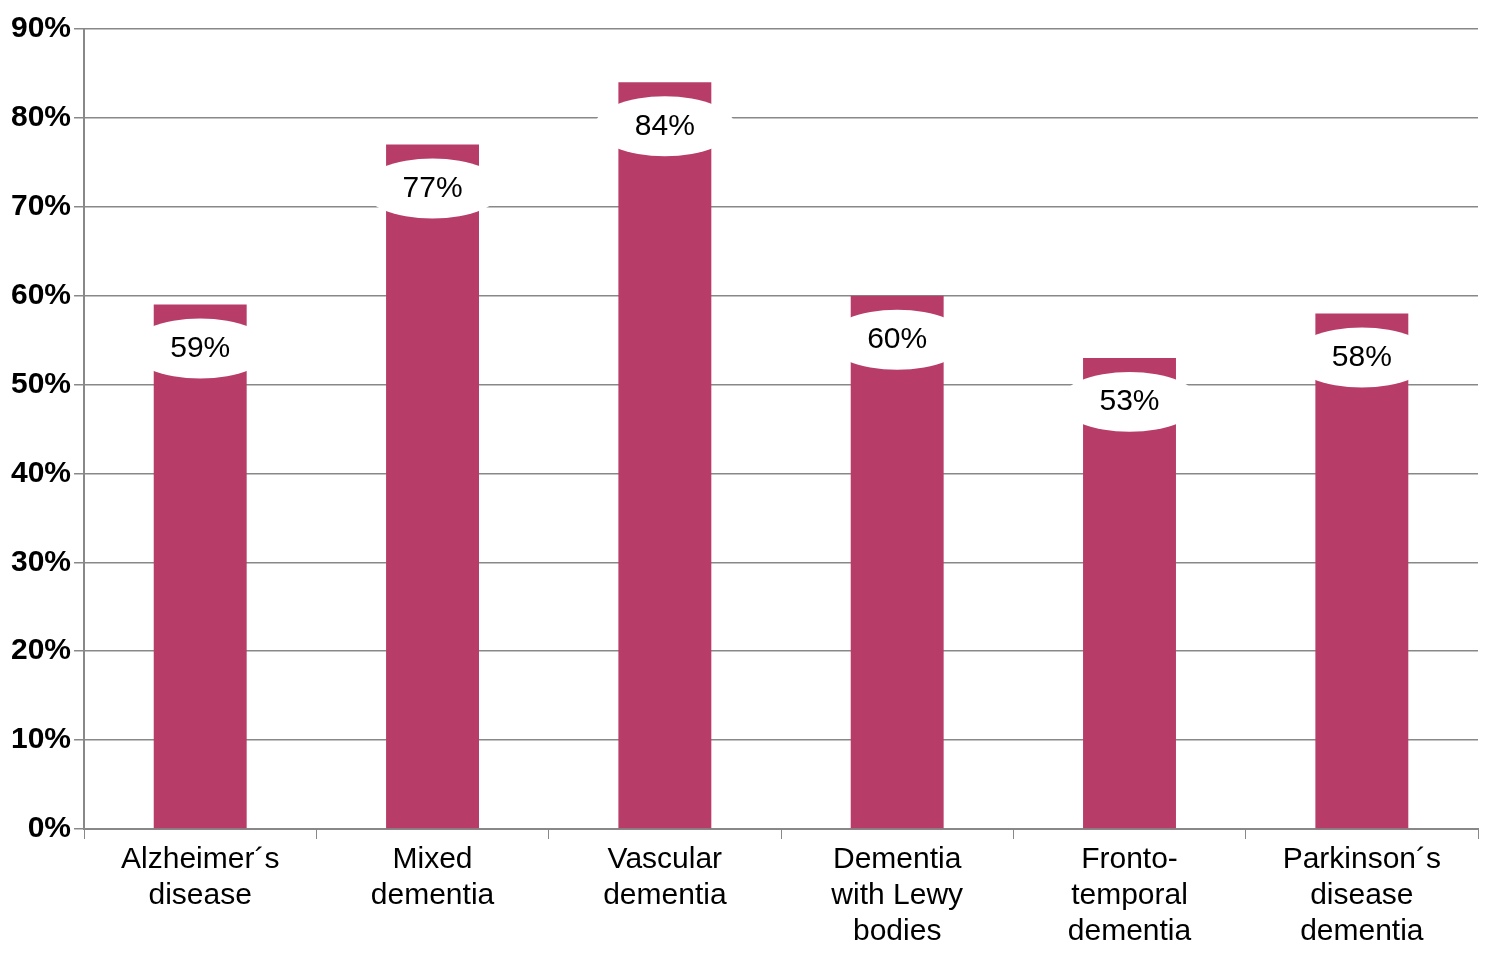 The image size is (1496, 965). Describe the element at coordinates (1129, 400) in the screenshot. I see `data-label: 53%` at that location.